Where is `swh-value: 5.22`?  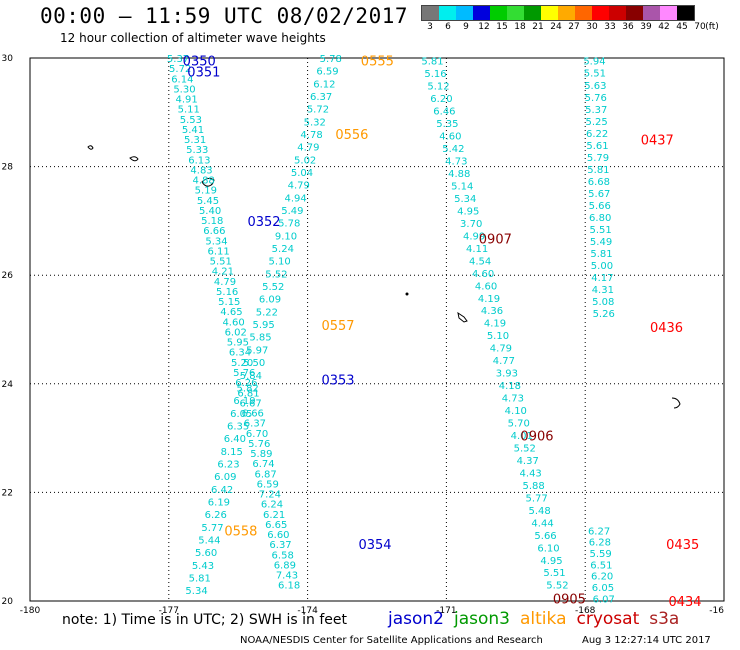 swh-value: 5.22 is located at coordinates (267, 312).